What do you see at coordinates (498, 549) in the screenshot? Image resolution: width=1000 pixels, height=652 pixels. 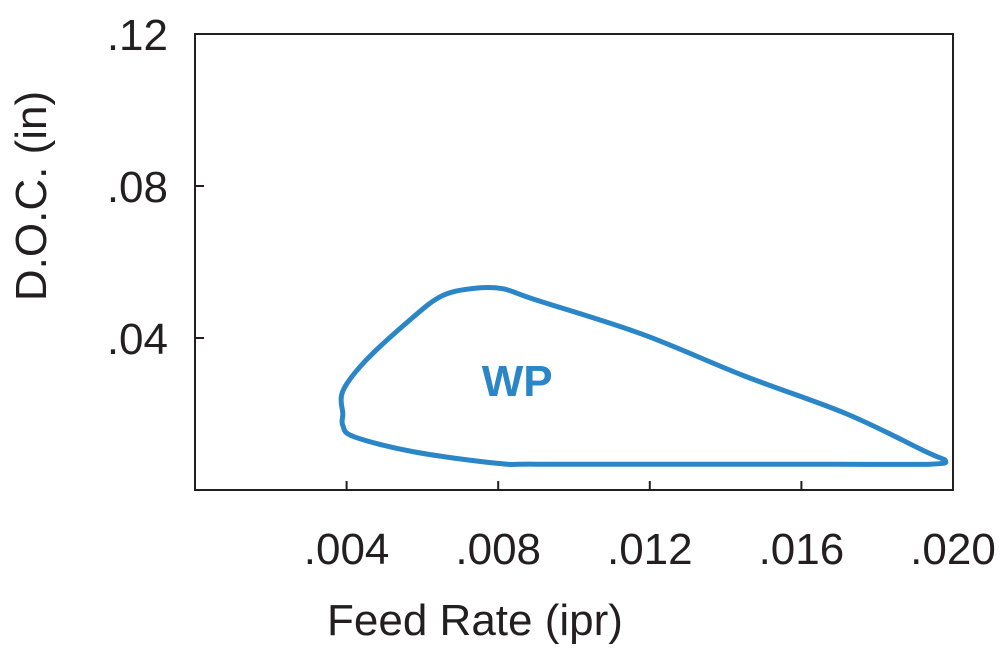 I see `x-tick-label: .008` at bounding box center [498, 549].